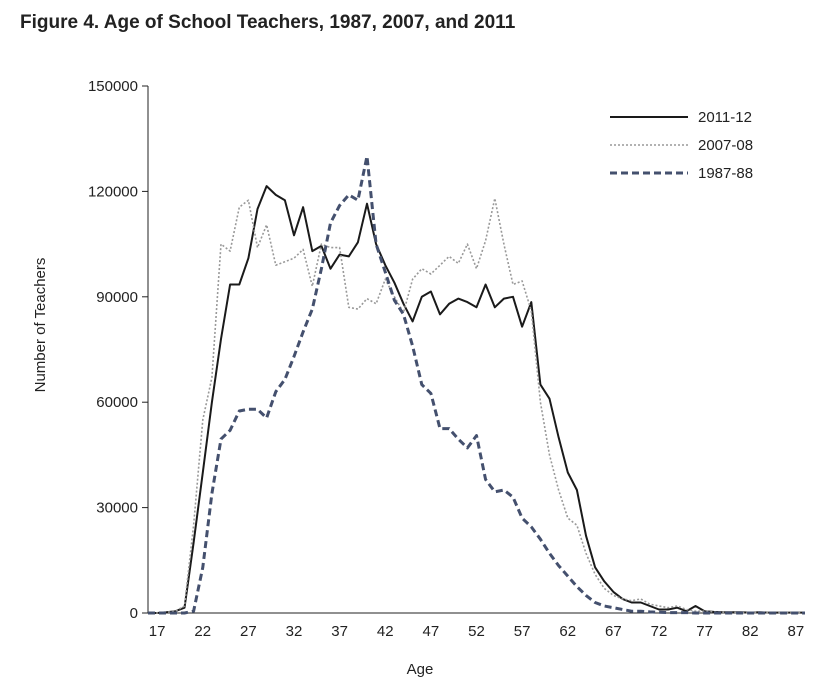  Describe the element at coordinates (704, 631) in the screenshot. I see `x-tick-label: 77` at that location.